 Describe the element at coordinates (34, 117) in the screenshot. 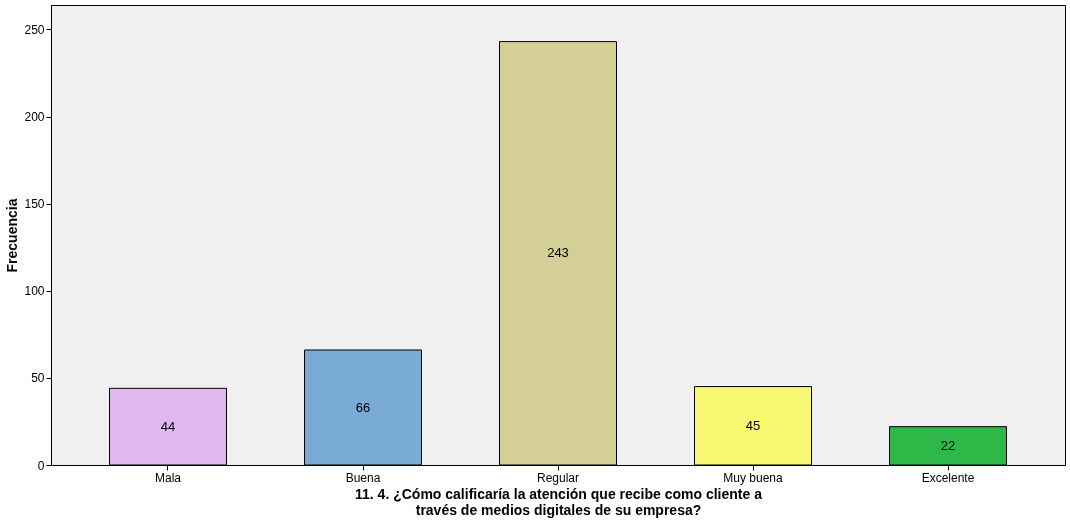

I see `y-tick-label: 200` at that location.